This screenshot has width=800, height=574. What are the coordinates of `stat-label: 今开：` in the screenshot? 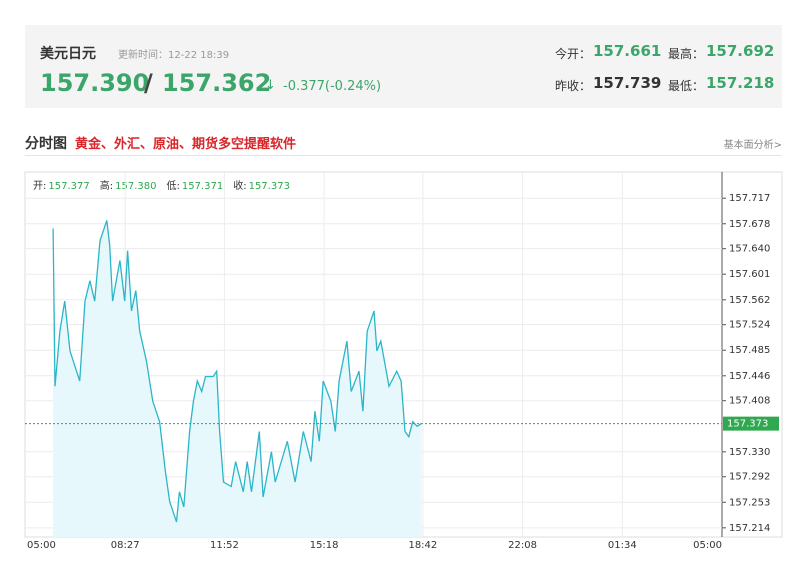 It's located at (573, 54).